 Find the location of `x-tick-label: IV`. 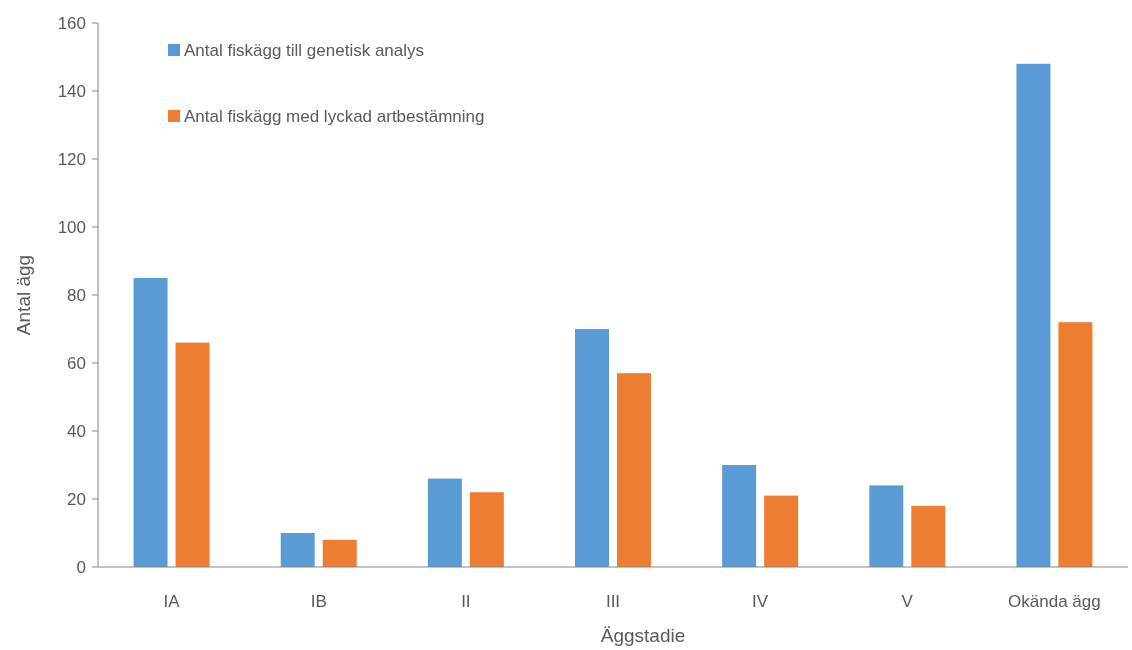

x-tick-label: IV is located at coordinates (760, 601).